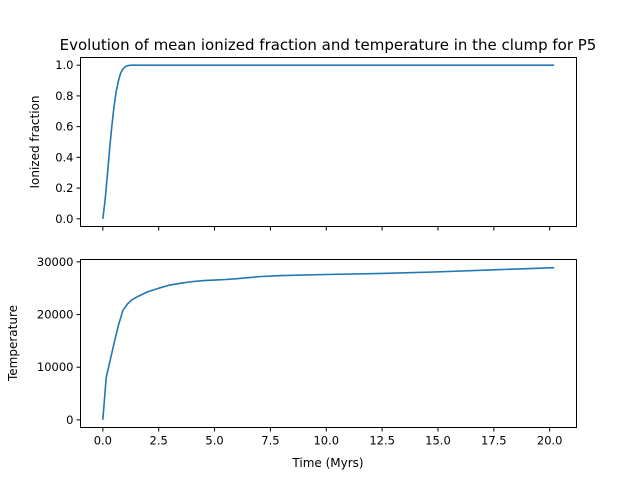 The image size is (640, 480). I want to click on ionized-fraction-ytick-label: 0.8, so click(64, 96).